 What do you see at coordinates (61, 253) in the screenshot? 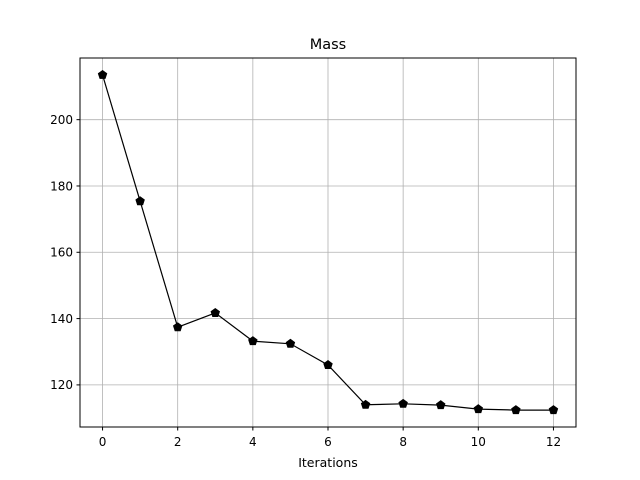
I see `y-tick-label: 160` at bounding box center [61, 253].